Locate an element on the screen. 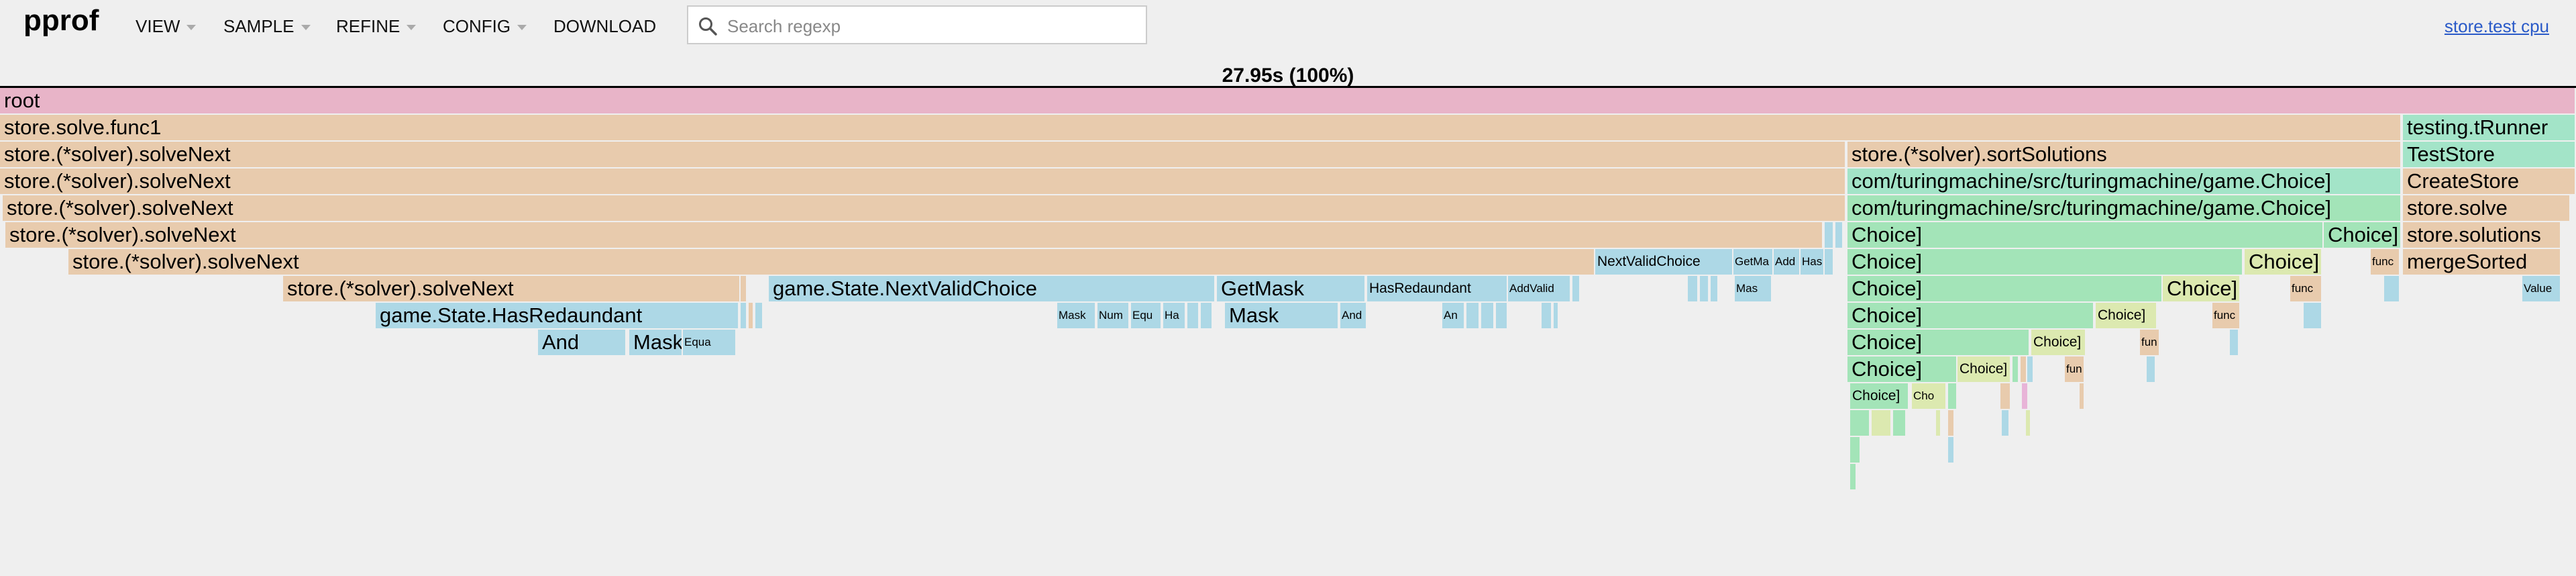  flame-frame: Ha is located at coordinates (1174, 315).